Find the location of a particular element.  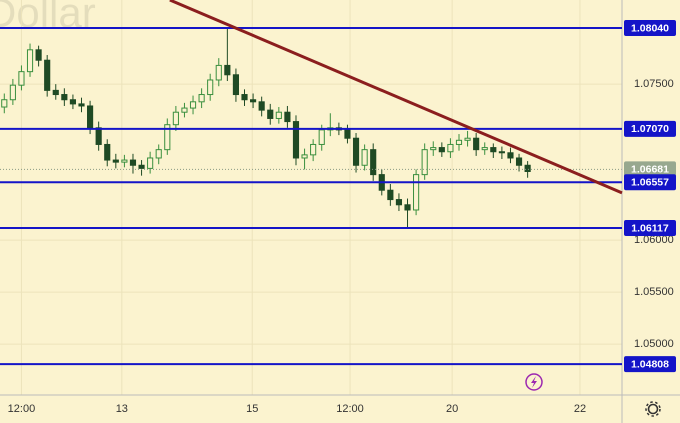

level-label: 1.07070 is located at coordinates (650, 129).